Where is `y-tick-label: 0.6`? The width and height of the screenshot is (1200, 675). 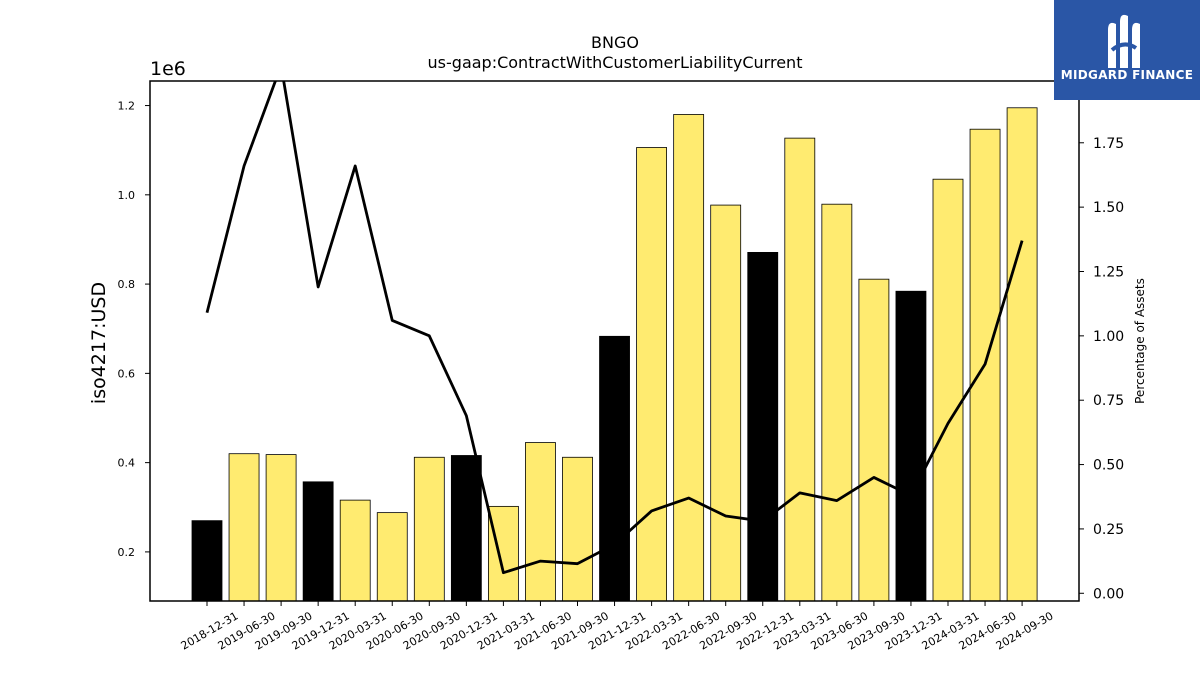 y-tick-label: 0.6 is located at coordinates (127, 373).